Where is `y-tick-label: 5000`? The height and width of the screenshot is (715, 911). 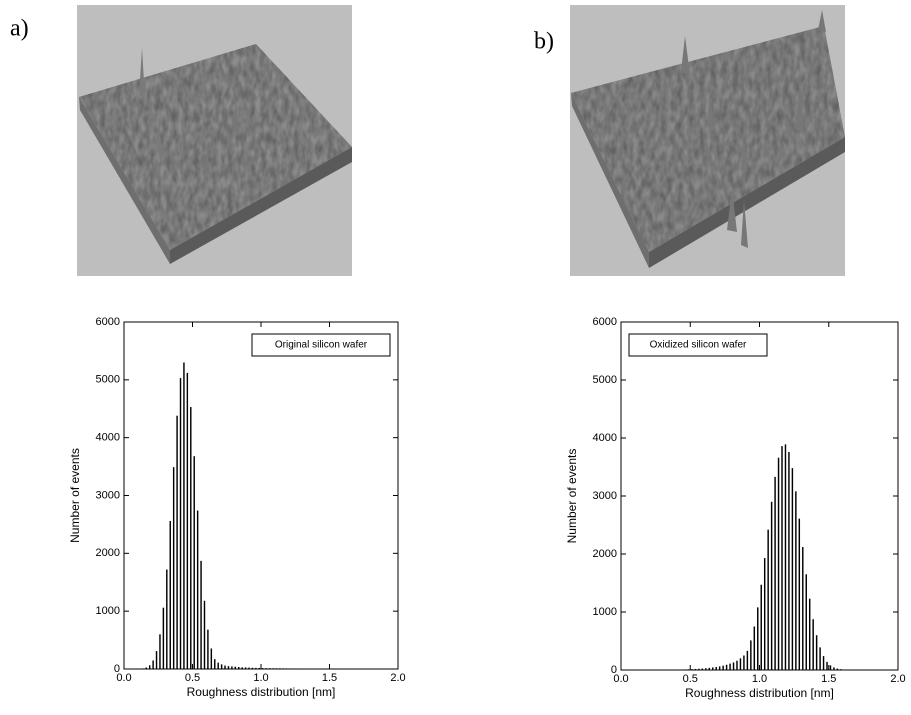
y-tick-label: 5000 is located at coordinates (605, 380).